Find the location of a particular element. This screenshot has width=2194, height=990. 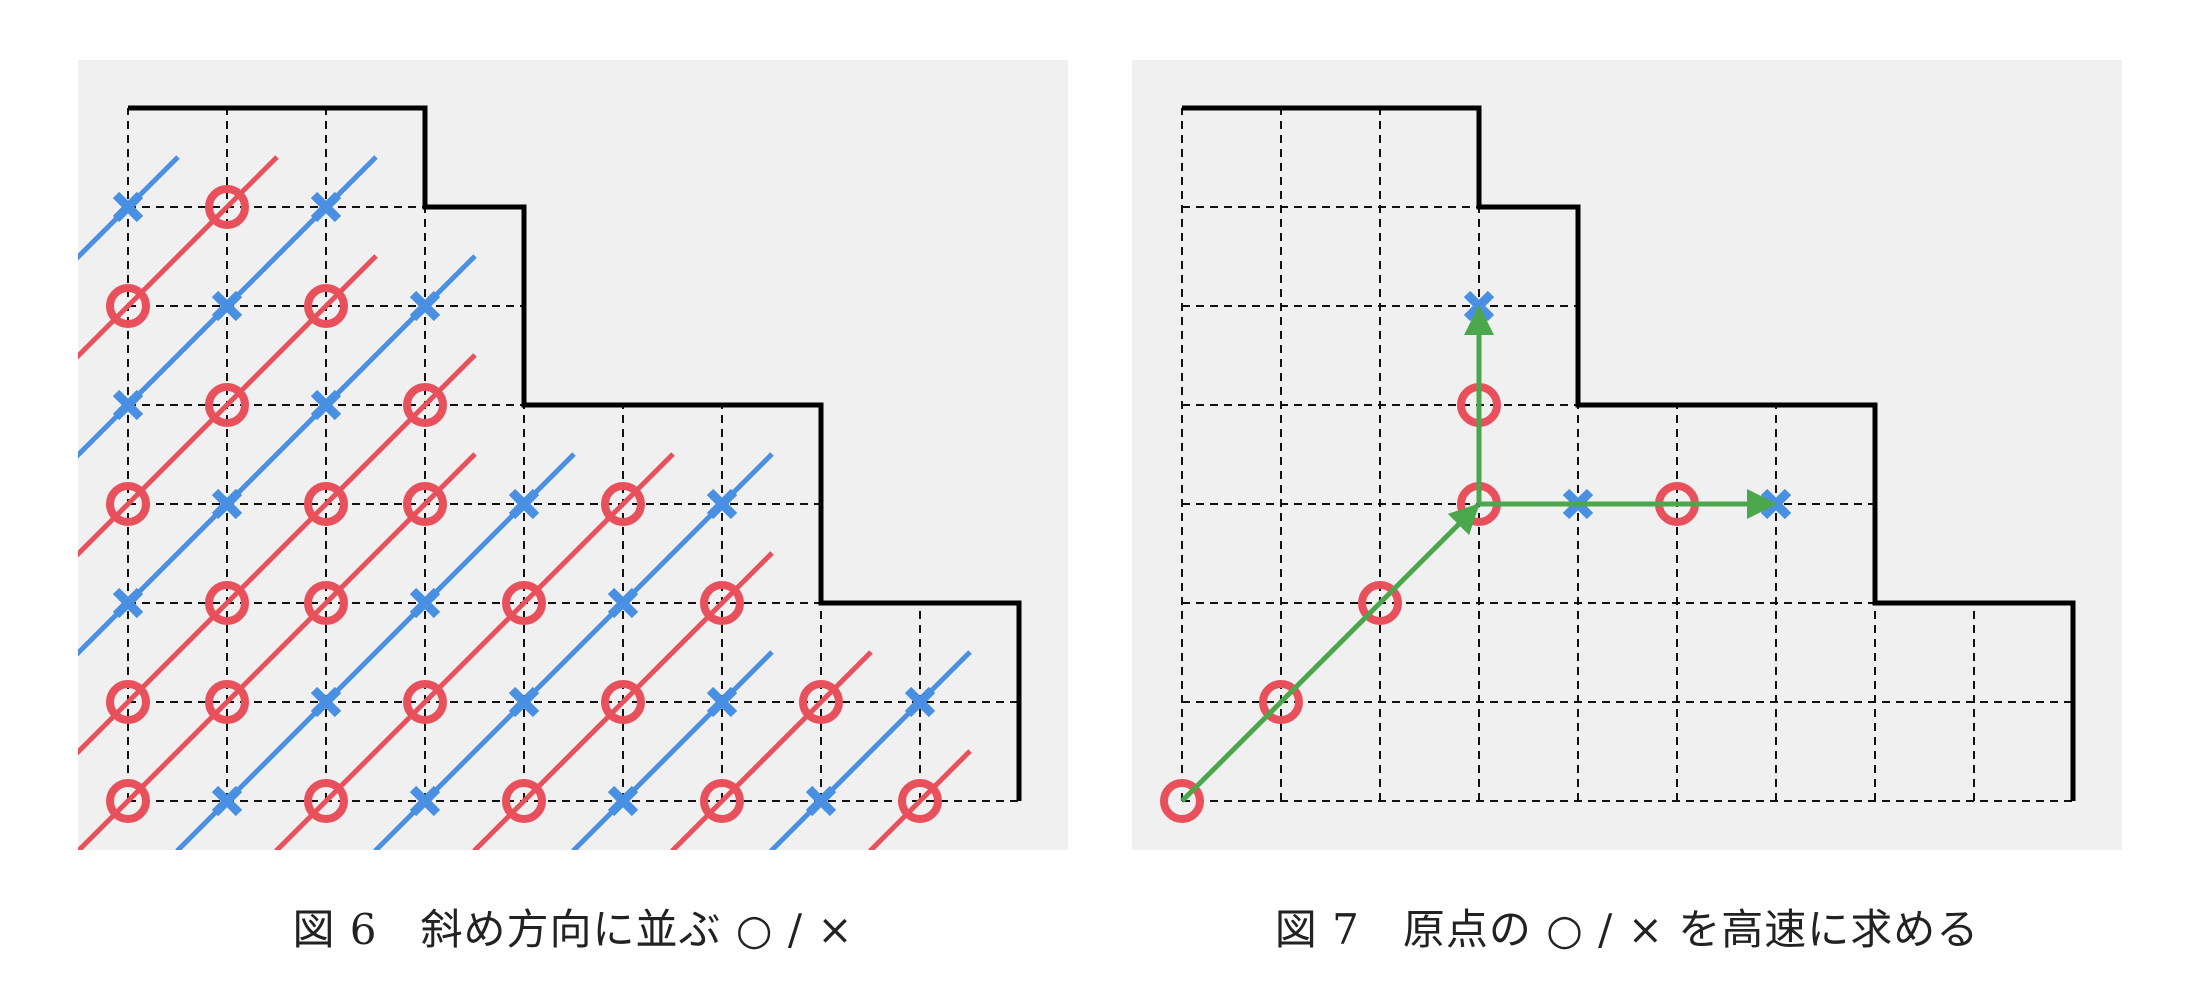

arrows is located at coordinates (1478, 554).